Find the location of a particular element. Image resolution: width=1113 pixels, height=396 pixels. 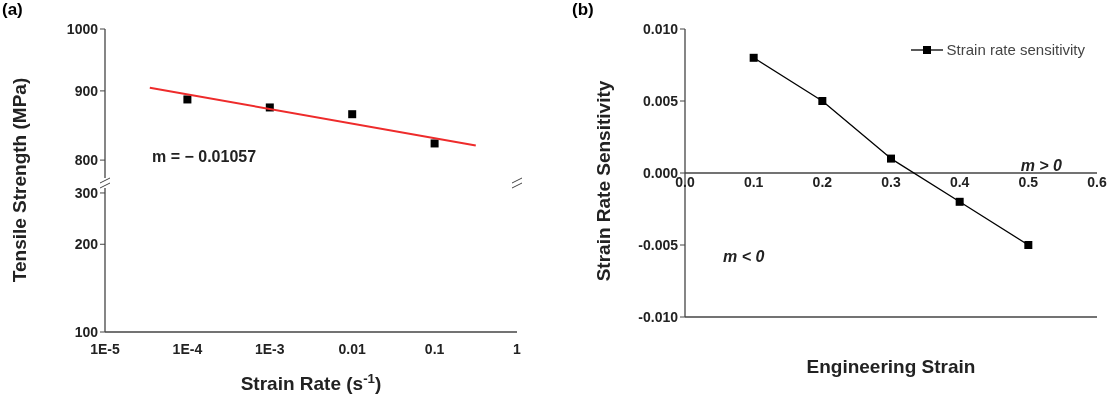

y-tick-label: 200 is located at coordinates (86, 244).